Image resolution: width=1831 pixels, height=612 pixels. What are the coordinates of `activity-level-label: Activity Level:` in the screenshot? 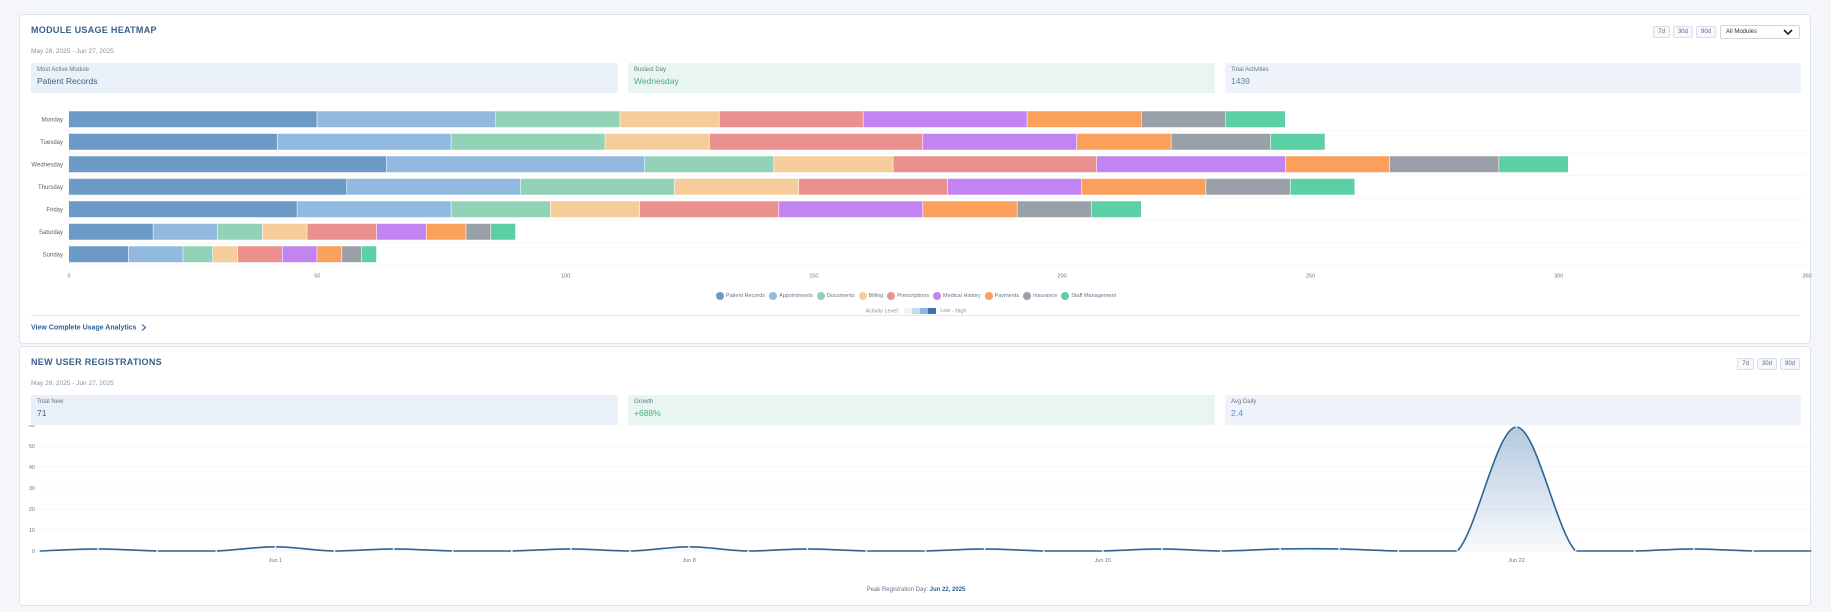 It's located at (882, 311).